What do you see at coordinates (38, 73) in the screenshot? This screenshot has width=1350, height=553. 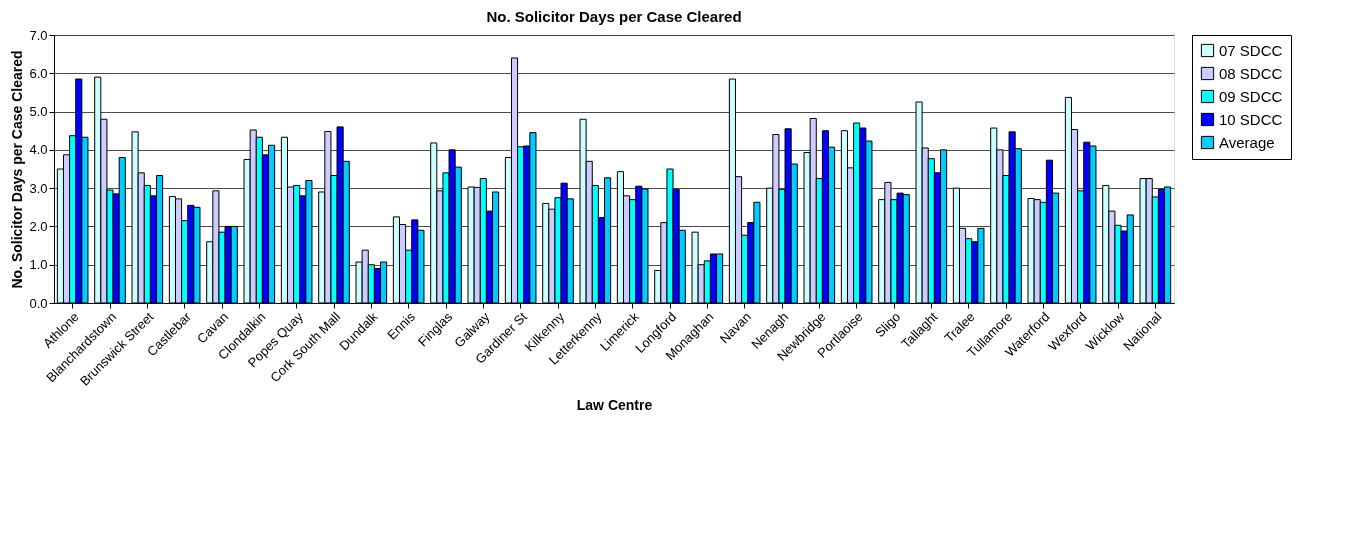 I see `y-tick-label: 6.0` at bounding box center [38, 73].